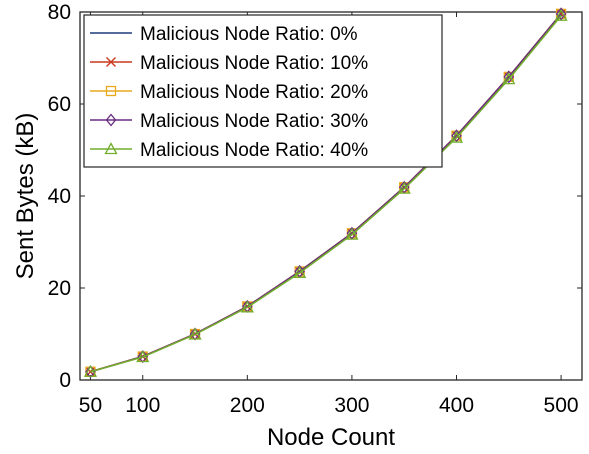 The image size is (589, 454). I want to click on y-tick-label: 0, so click(65, 380).